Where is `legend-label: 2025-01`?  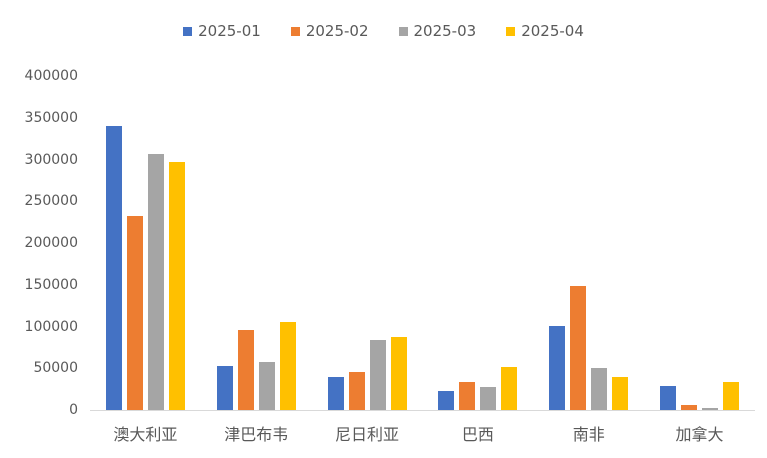 legend-label: 2025-01 is located at coordinates (229, 31).